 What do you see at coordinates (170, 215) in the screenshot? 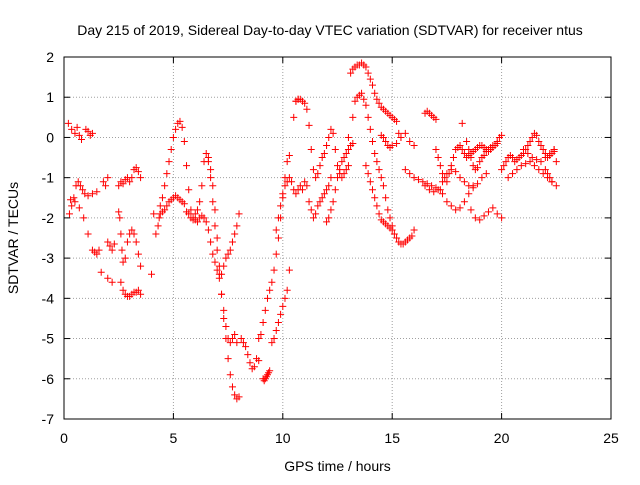
I see `series-track-l` at bounding box center [170, 215].